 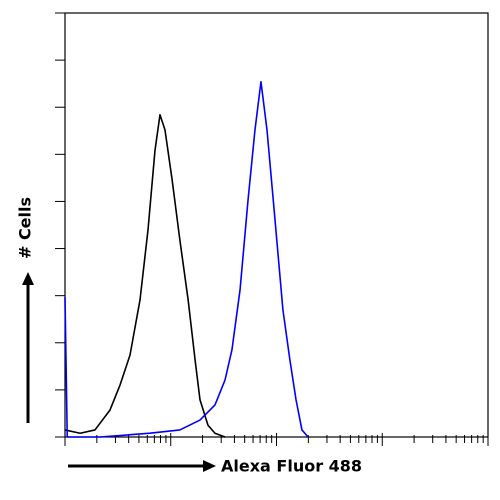 What do you see at coordinates (291, 466) in the screenshot?
I see `x-axis-label: Alexa Fluor 488` at bounding box center [291, 466].